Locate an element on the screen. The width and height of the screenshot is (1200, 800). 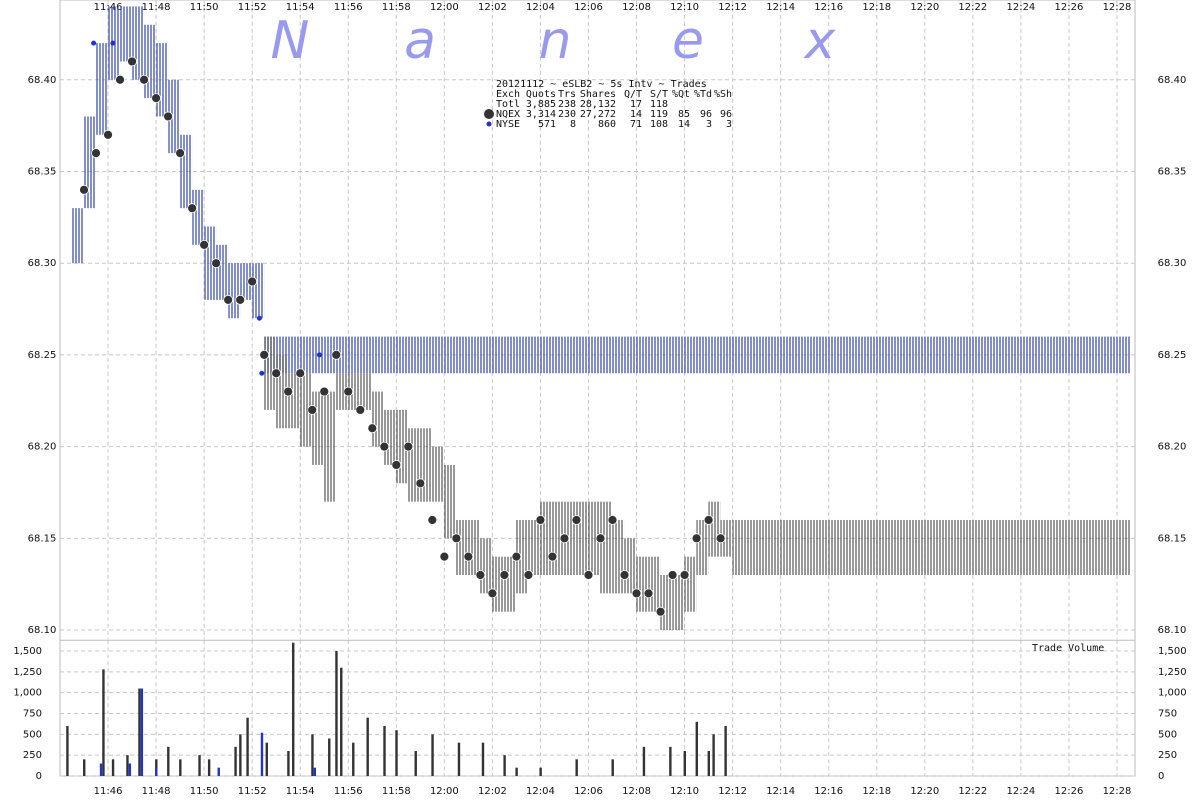
y-tick-label-right: 1,250 is located at coordinates (1172, 672).